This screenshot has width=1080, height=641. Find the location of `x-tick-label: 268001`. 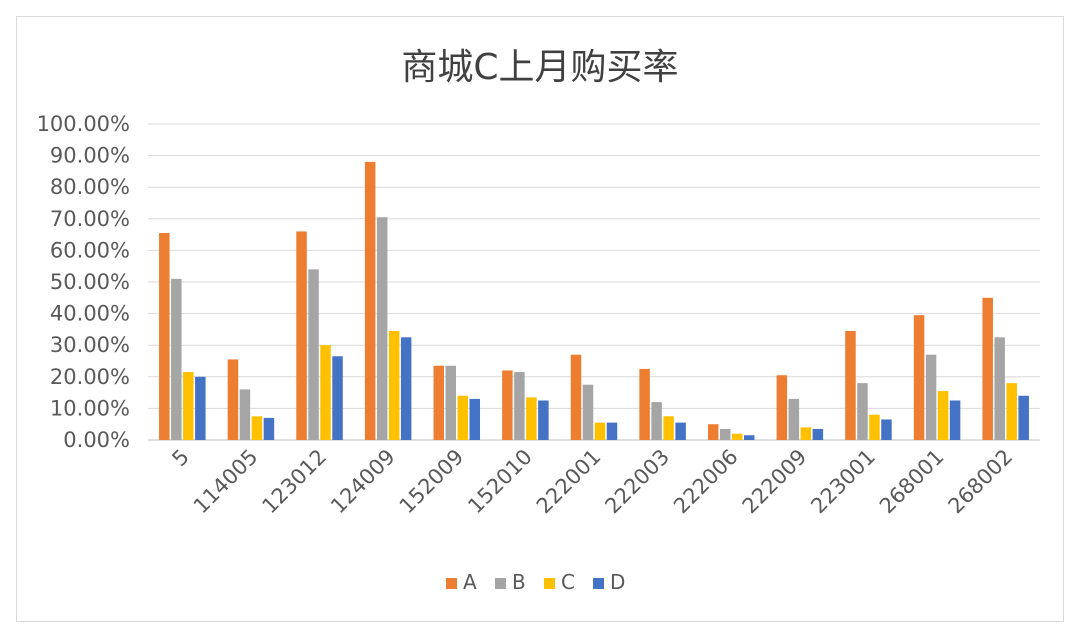

x-tick-label: 268001 is located at coordinates (912, 482).